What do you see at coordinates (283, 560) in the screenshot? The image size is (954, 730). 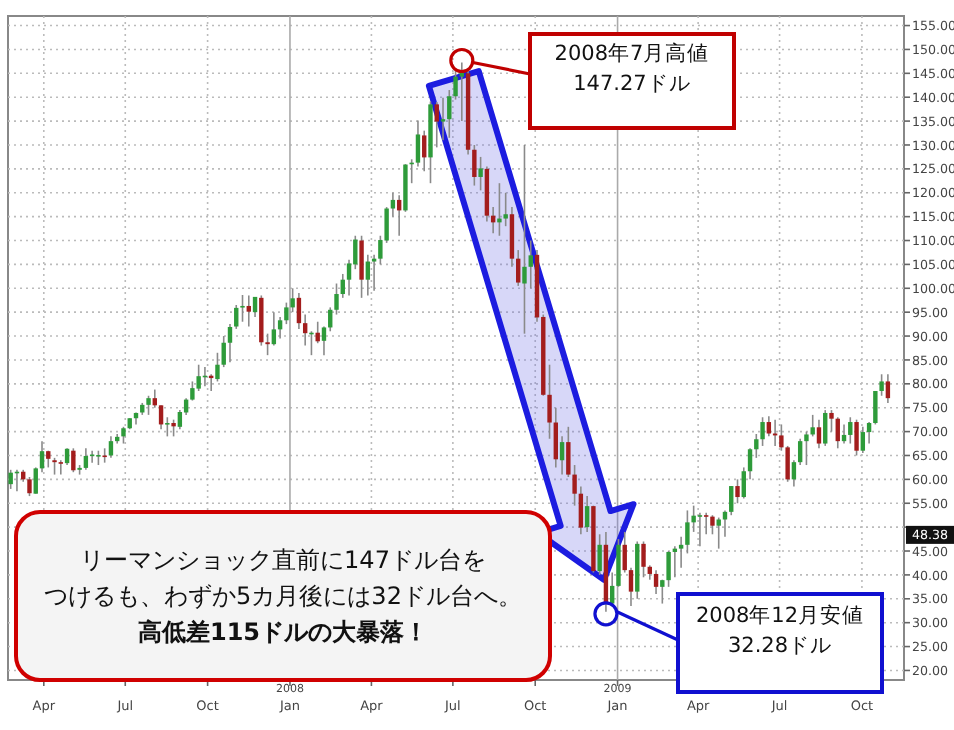 I see `annotation: リーマンショック直前に147ドル台を` at bounding box center [283, 560].